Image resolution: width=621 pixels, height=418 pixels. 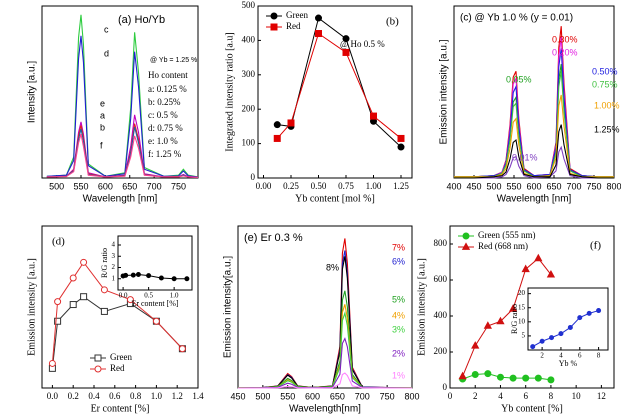 I want to click on y-axis-label: Emission intensity[a.u.], so click(x=228, y=307).